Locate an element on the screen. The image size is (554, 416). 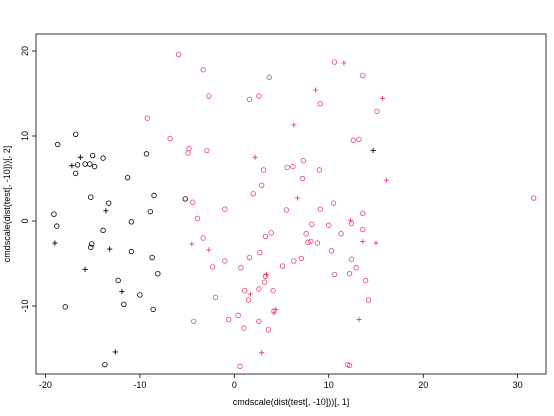
y-tick-label: 20 is located at coordinates (25, 51).